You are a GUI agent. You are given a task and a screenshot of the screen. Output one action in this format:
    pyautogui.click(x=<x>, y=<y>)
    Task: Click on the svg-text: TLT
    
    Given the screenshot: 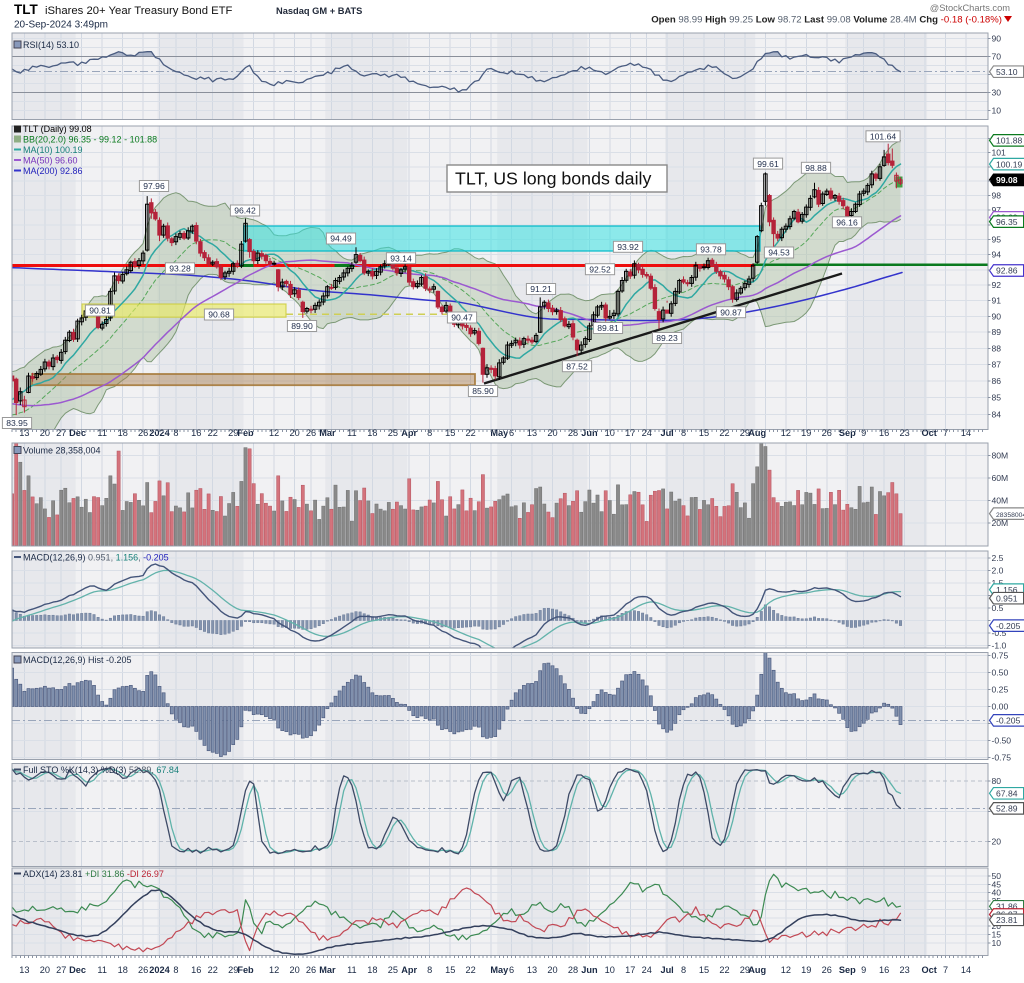 What is the action you would take?
    pyautogui.click(x=26, y=9)
    